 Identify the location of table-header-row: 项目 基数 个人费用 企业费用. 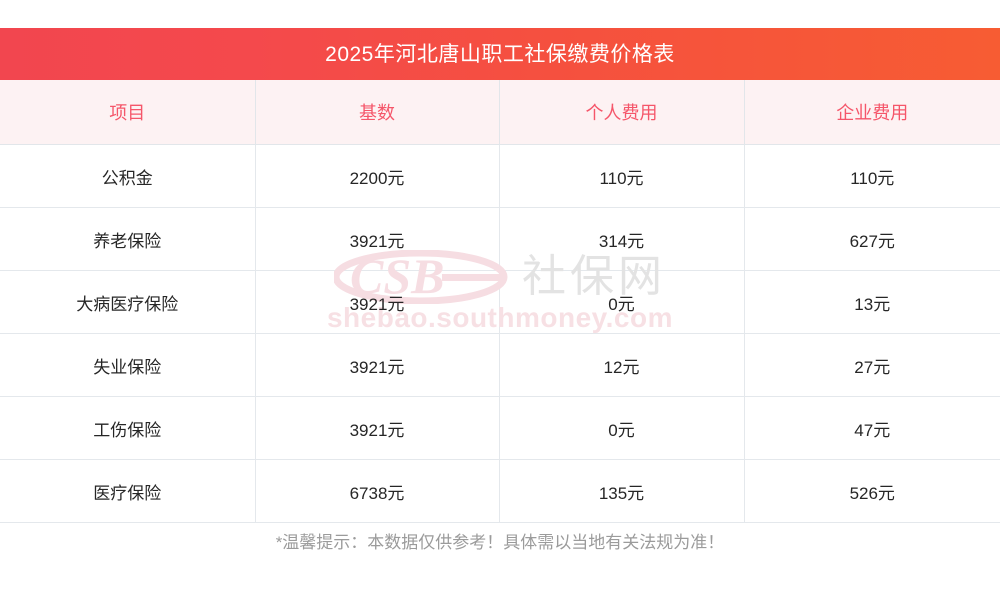
(500, 112).